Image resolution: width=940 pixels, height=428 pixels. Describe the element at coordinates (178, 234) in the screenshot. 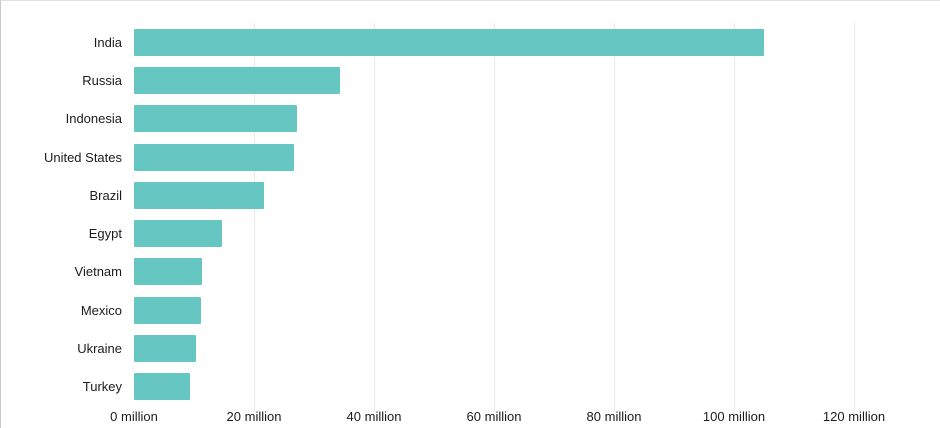

I see `bar-egypt` at that location.